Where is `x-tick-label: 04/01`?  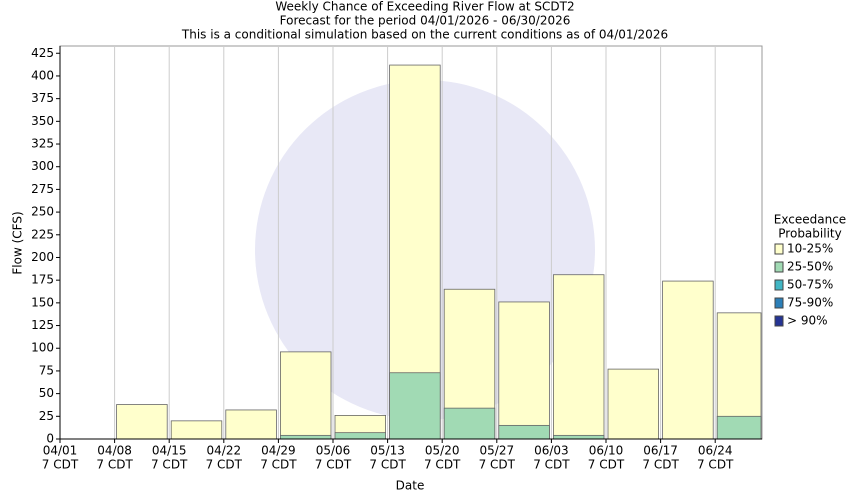
x-tick-label: 04/01 is located at coordinates (60, 451).